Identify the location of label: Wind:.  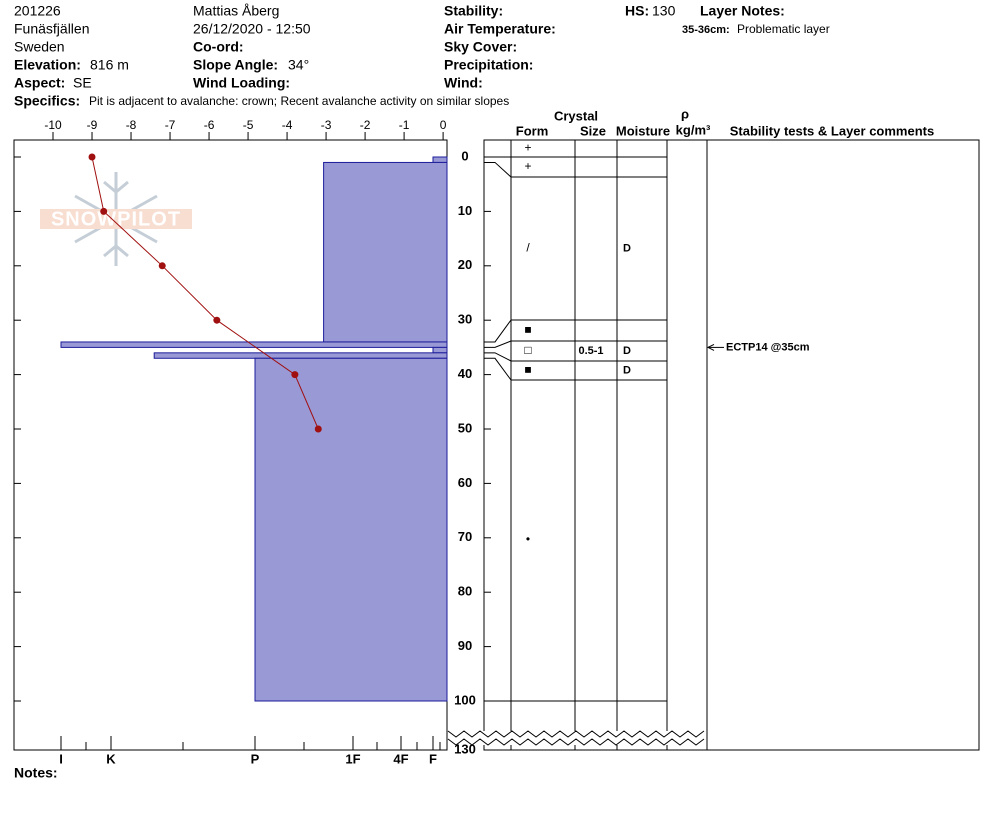
(463, 83).